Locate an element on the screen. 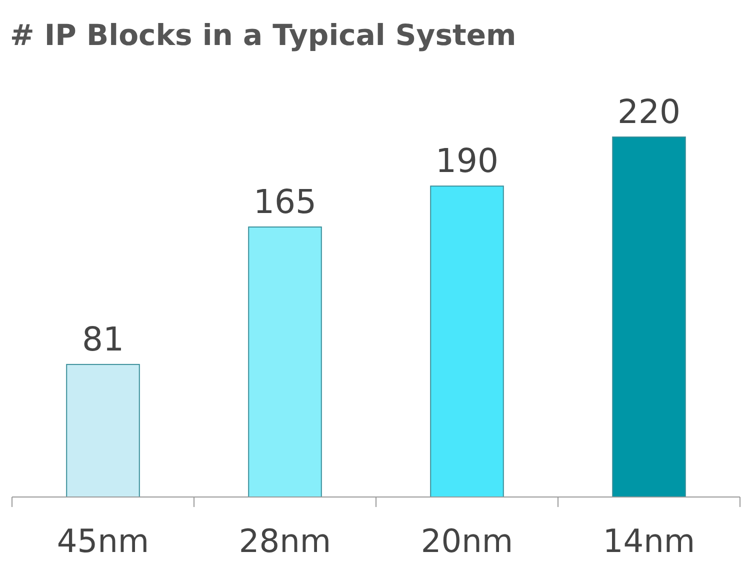 The height and width of the screenshot is (567, 744). x-tick-label: 20nm is located at coordinates (467, 541).